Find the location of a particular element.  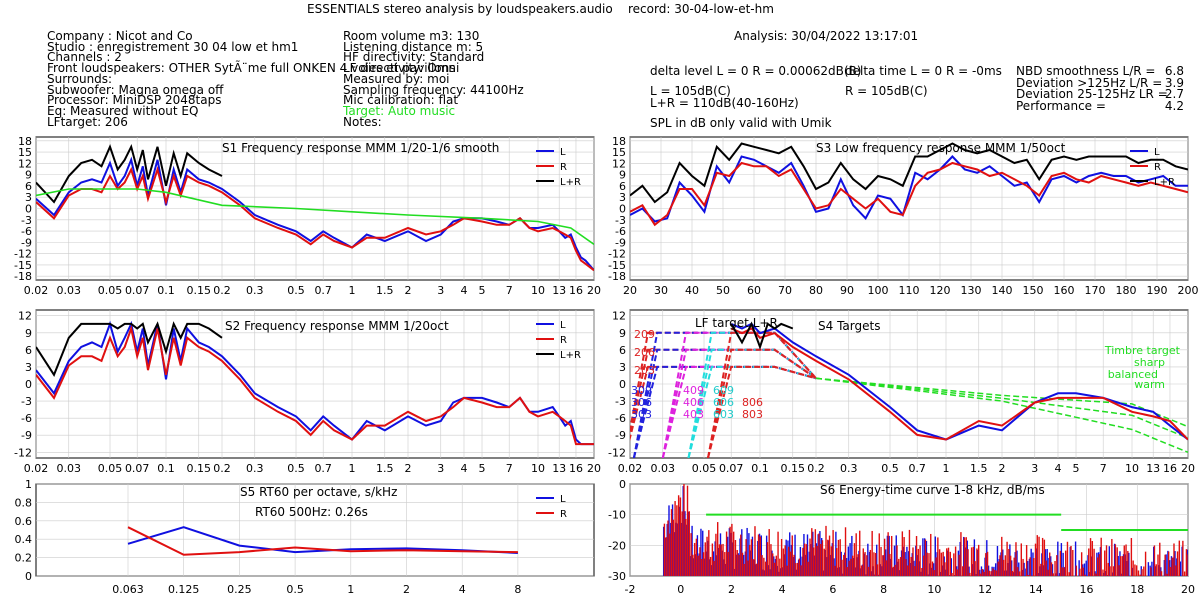

x-tick-label: 0.05 is located at coordinates (110, 290).